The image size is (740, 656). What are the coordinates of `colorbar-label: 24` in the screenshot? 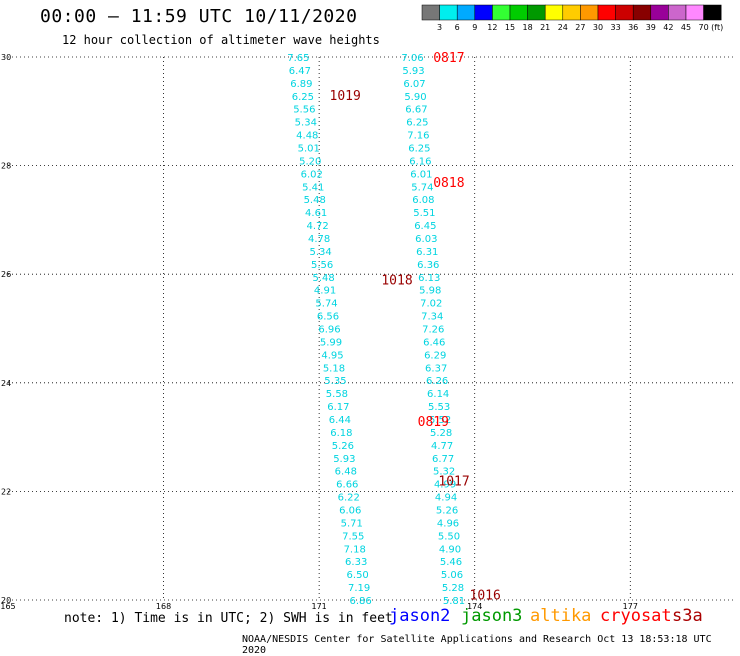 It's located at (563, 27).